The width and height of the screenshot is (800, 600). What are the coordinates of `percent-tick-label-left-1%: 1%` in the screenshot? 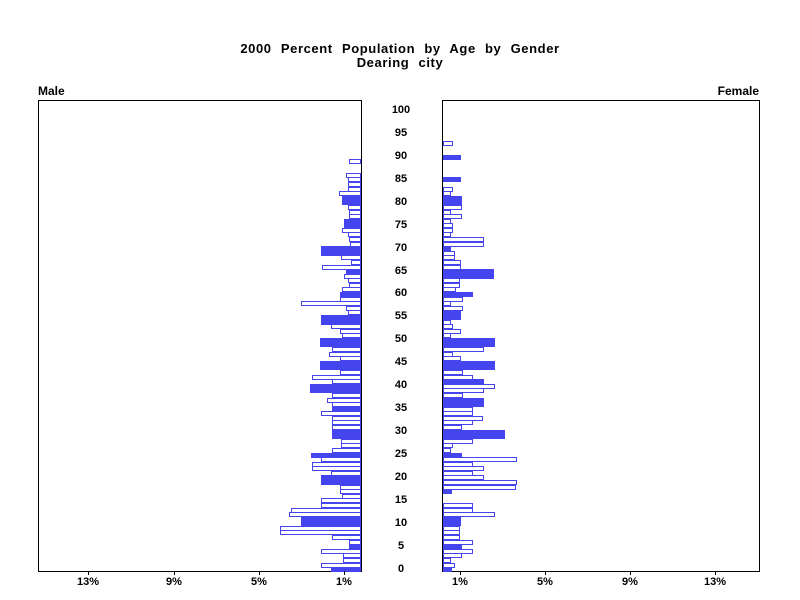 It's located at (344, 582).